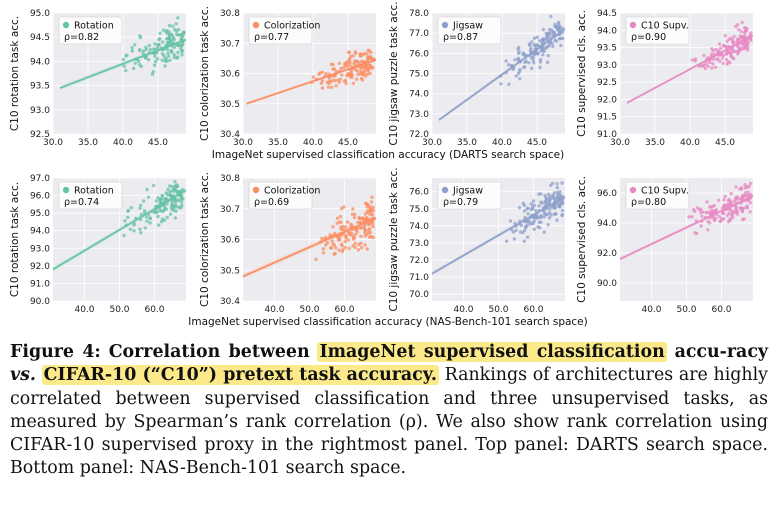 The image size is (776, 510). I want to click on legend-label: C10 Supv., so click(665, 26).